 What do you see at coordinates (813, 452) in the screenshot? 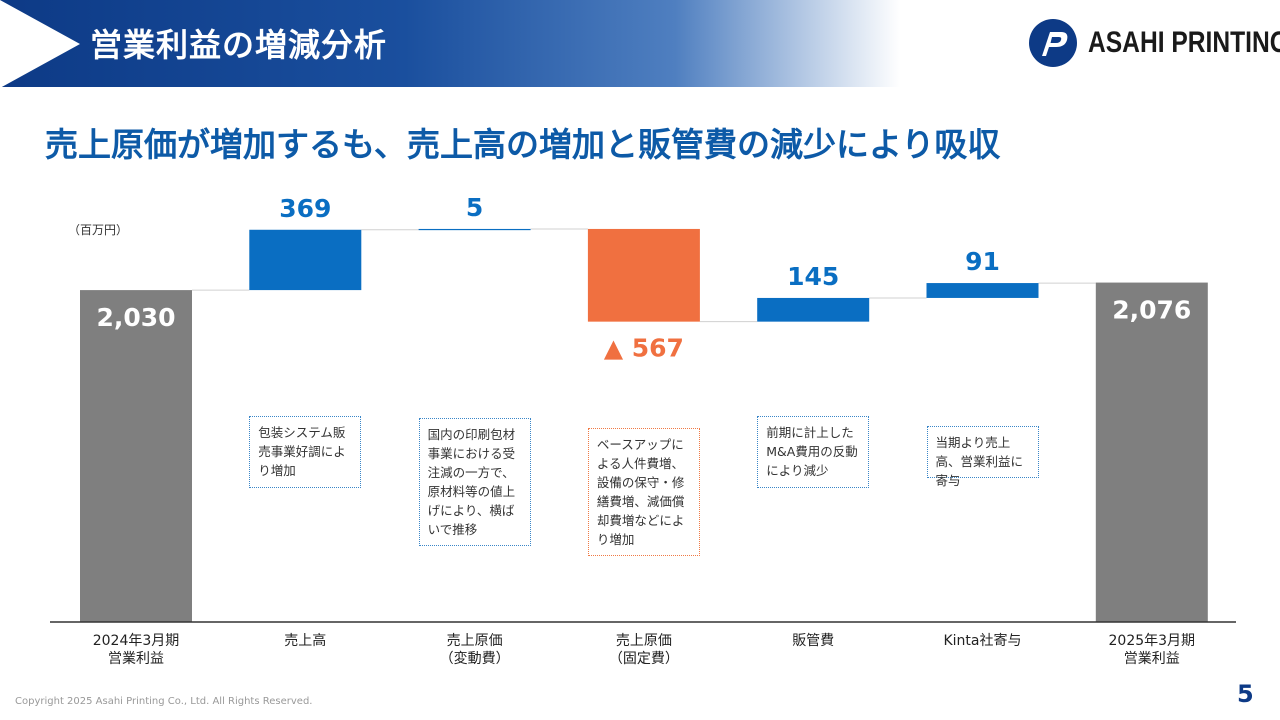
I see `note-box: 前期に計上したM&A費用の反動により減少` at bounding box center [813, 452].